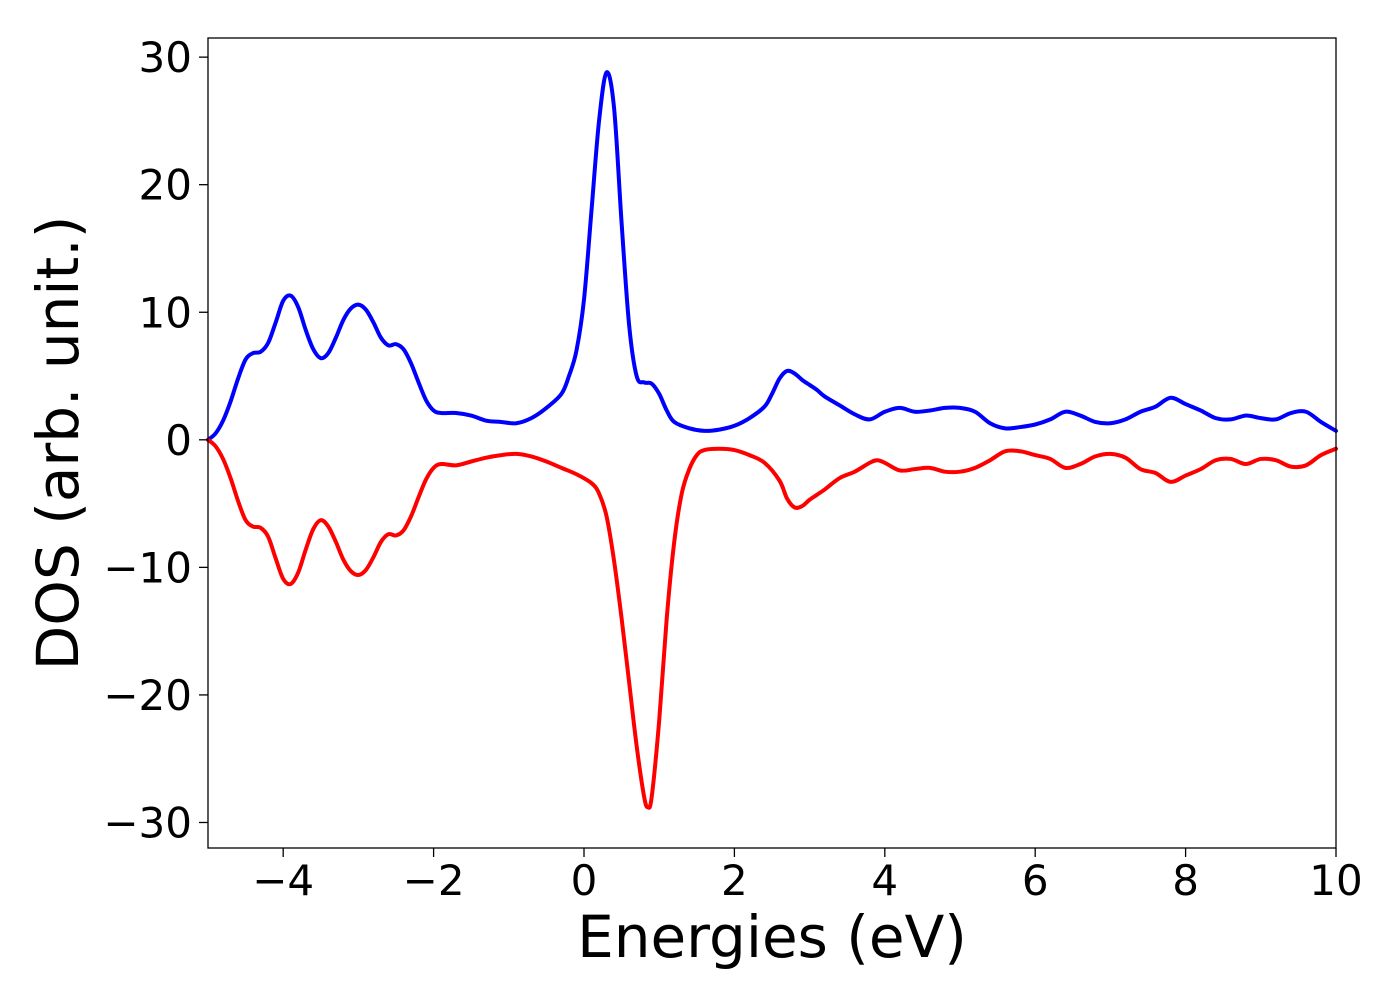 The height and width of the screenshot is (1000, 1400). Describe the element at coordinates (884, 880) in the screenshot. I see `x-tick-label: 4` at that location.